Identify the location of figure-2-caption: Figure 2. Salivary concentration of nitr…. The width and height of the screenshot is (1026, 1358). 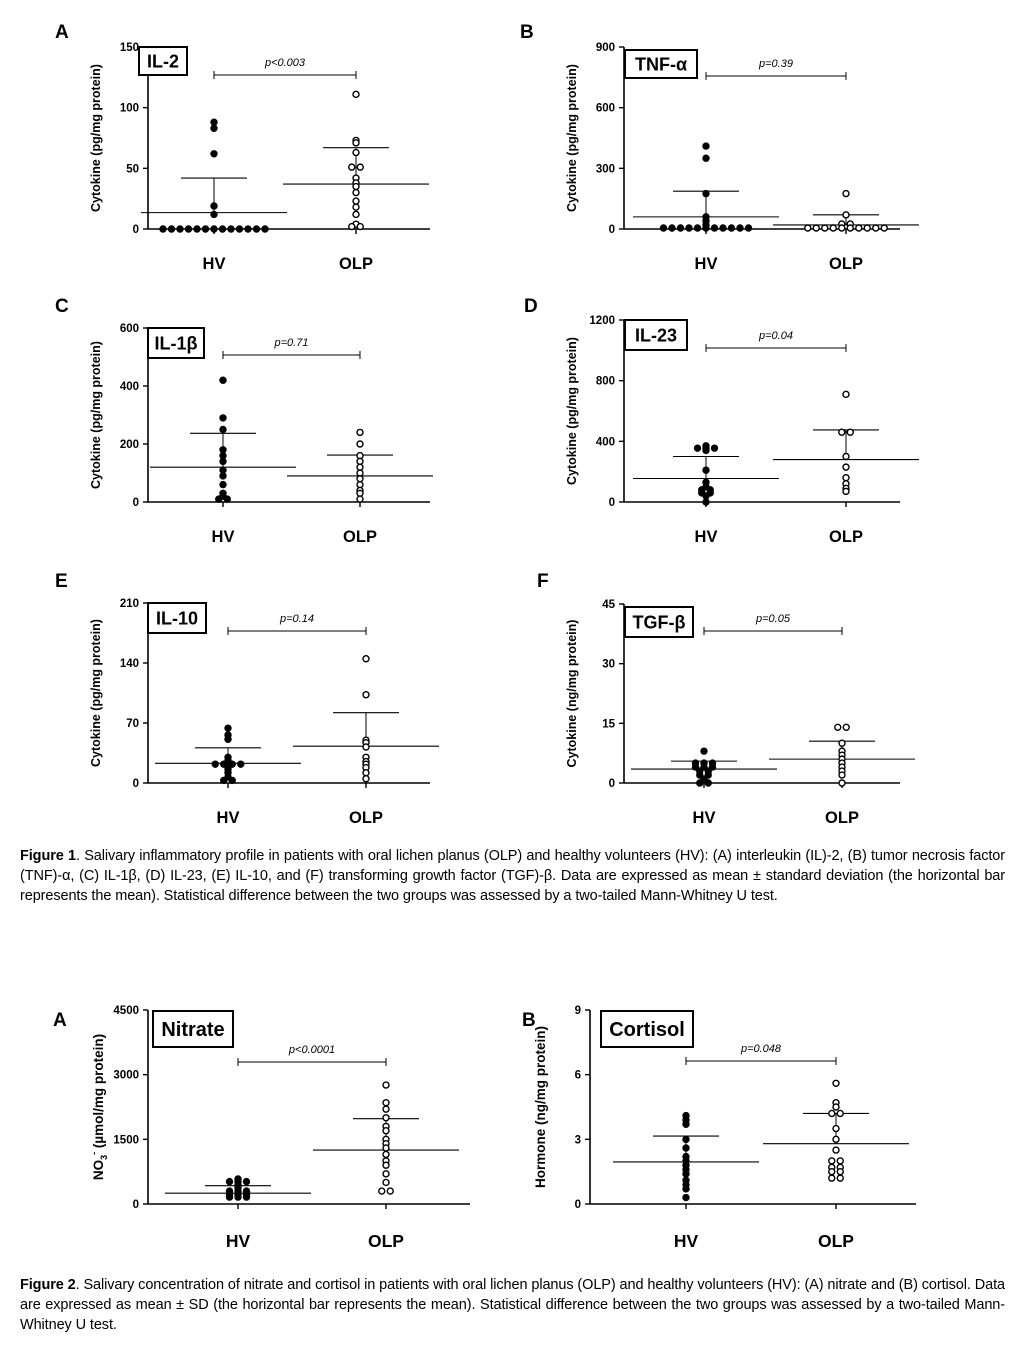
(512, 1305).